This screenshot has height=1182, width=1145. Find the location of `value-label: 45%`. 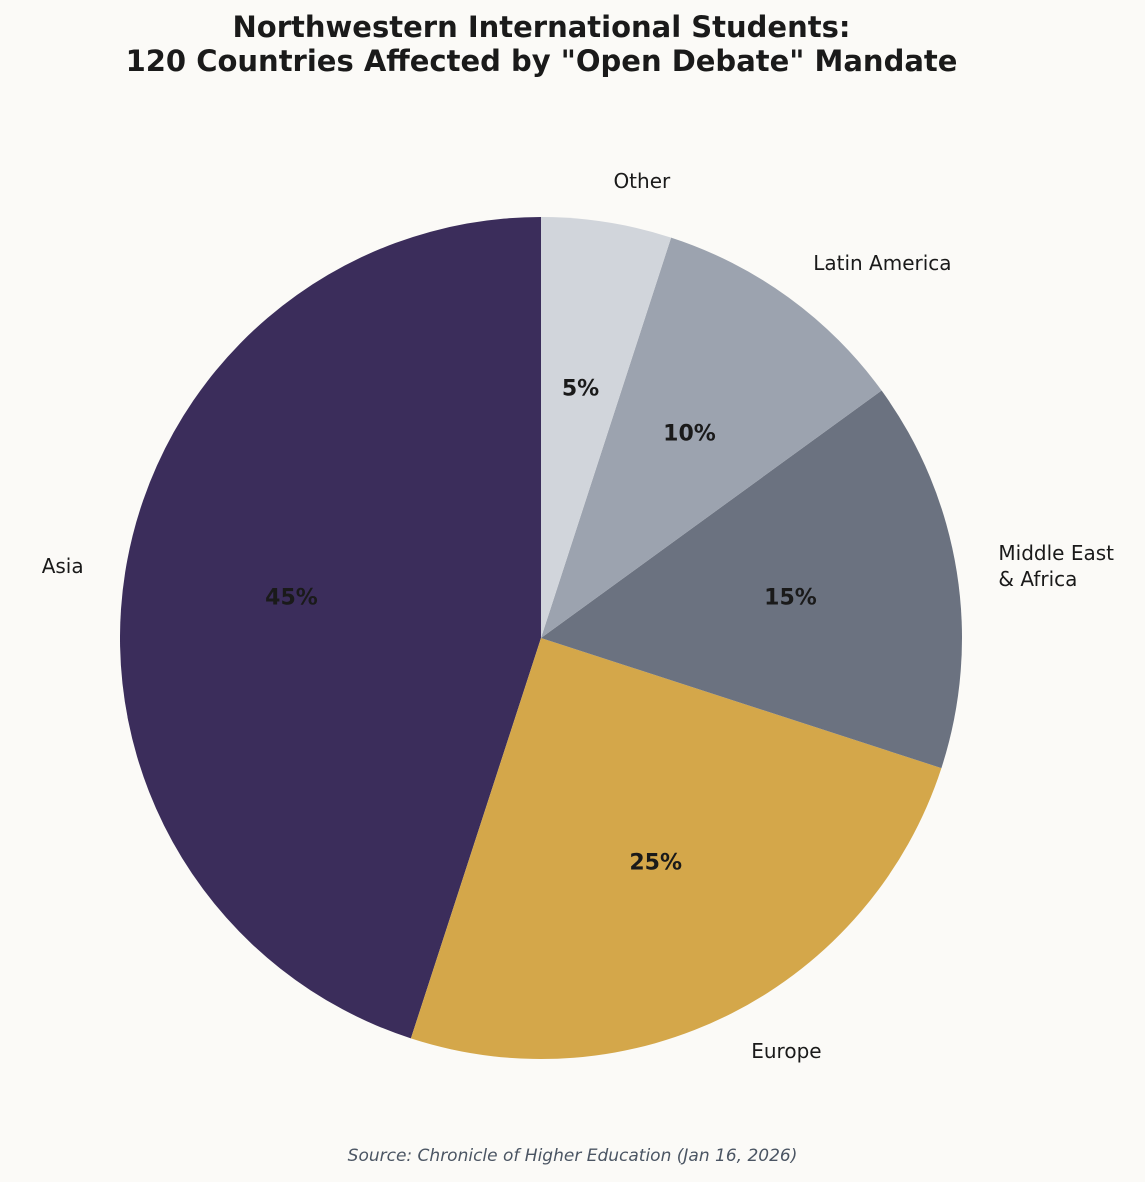

value-label: 45% is located at coordinates (291, 598).